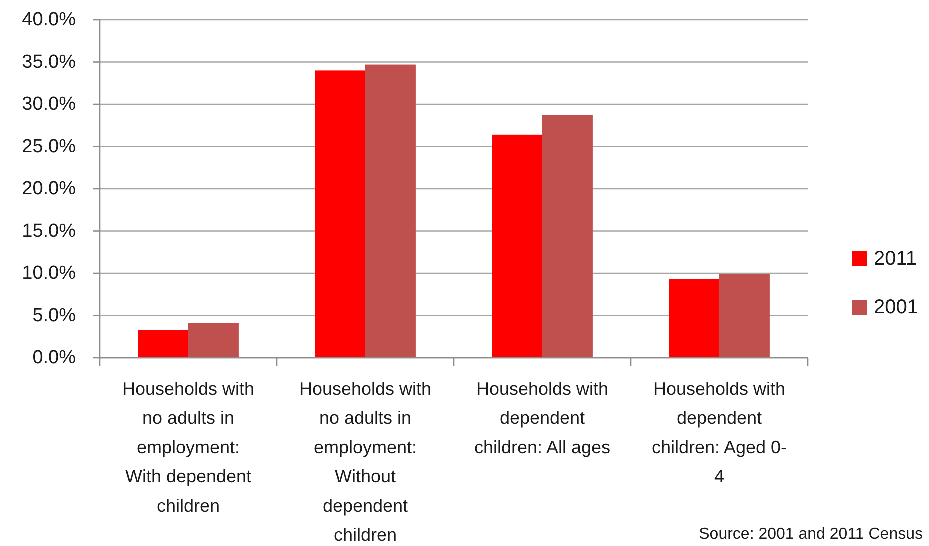 This screenshot has width=929, height=546. I want to click on x-tick-label: Households with dependent children: Aged 0-4, so click(720, 433).